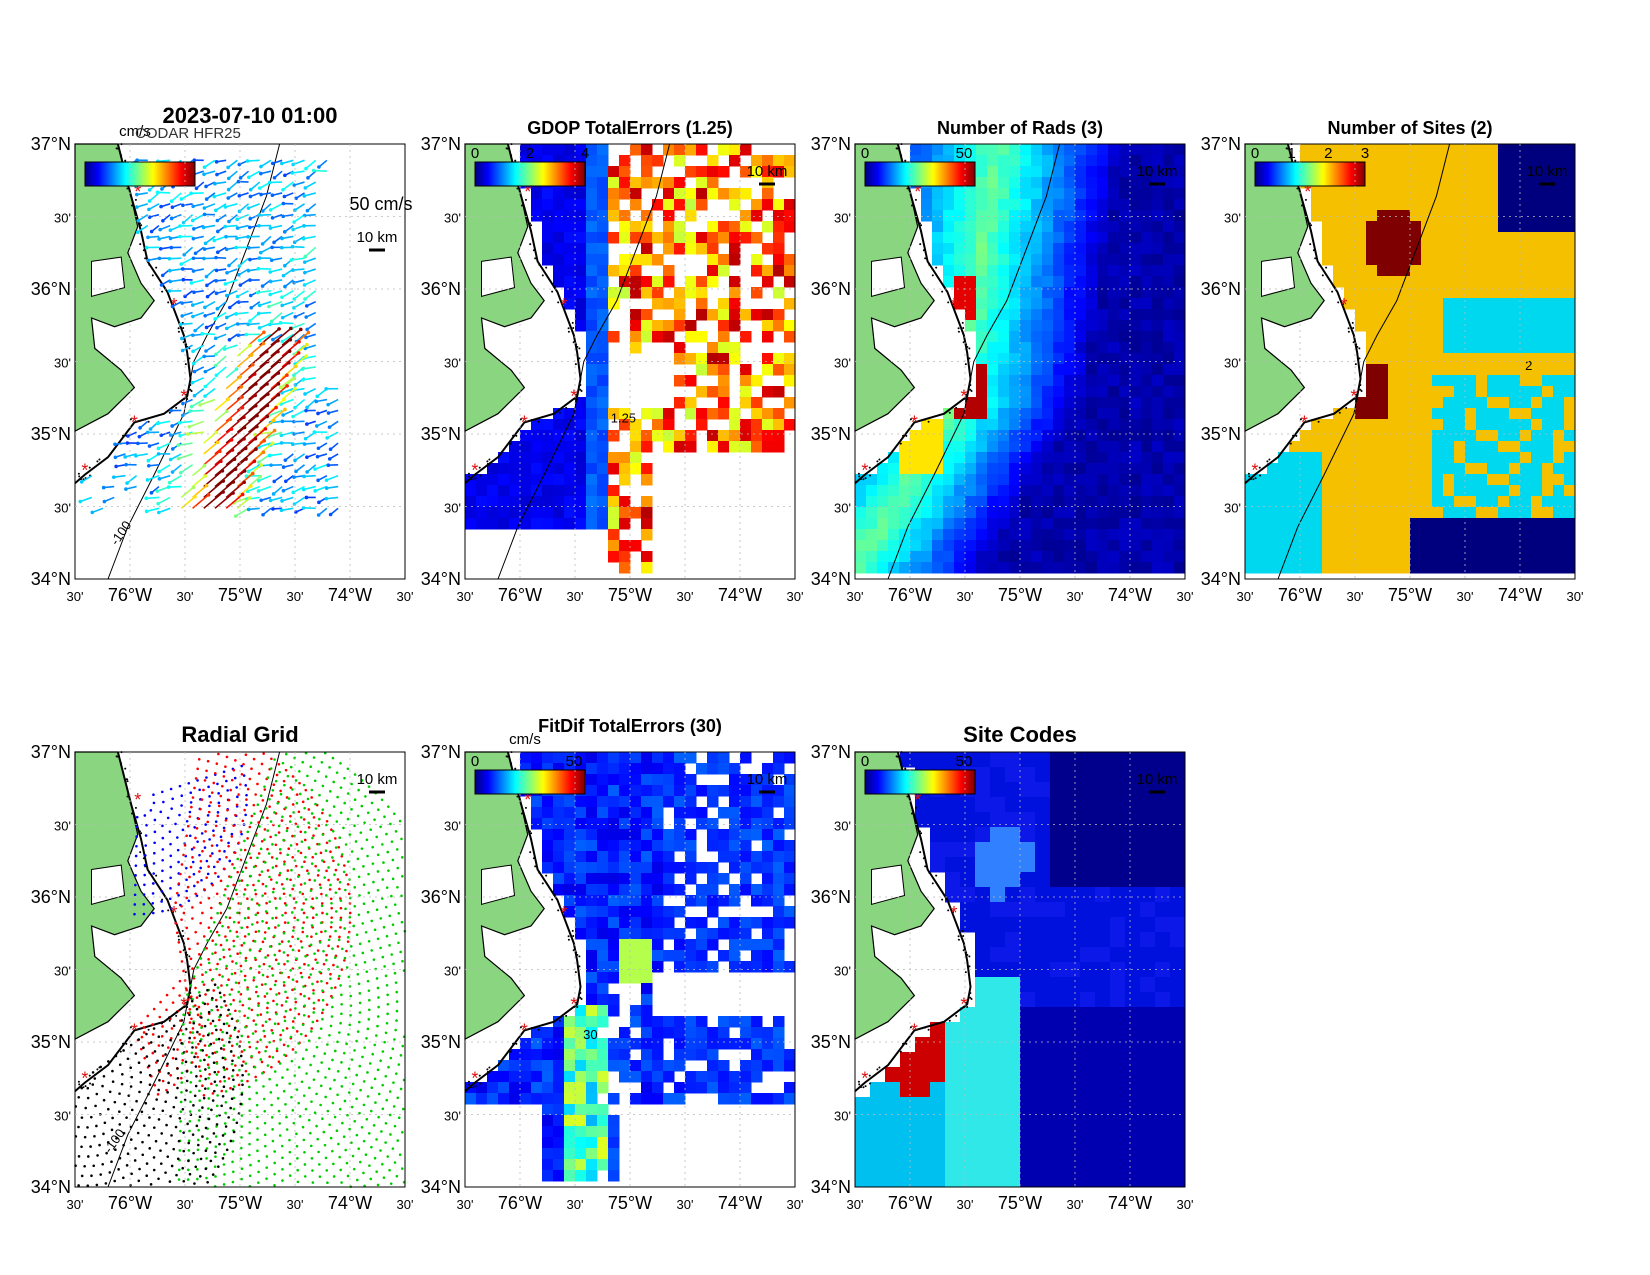  Describe the element at coordinates (1465, 596) in the screenshot. I see `lon-tick-label: 30'` at that location.